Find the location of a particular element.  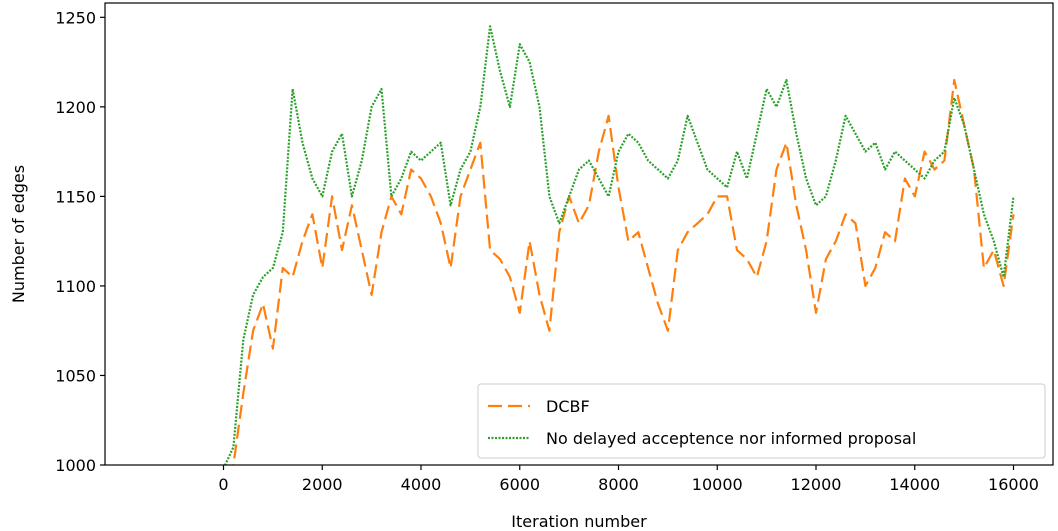

x-tick-label: 8000 is located at coordinates (618, 484).